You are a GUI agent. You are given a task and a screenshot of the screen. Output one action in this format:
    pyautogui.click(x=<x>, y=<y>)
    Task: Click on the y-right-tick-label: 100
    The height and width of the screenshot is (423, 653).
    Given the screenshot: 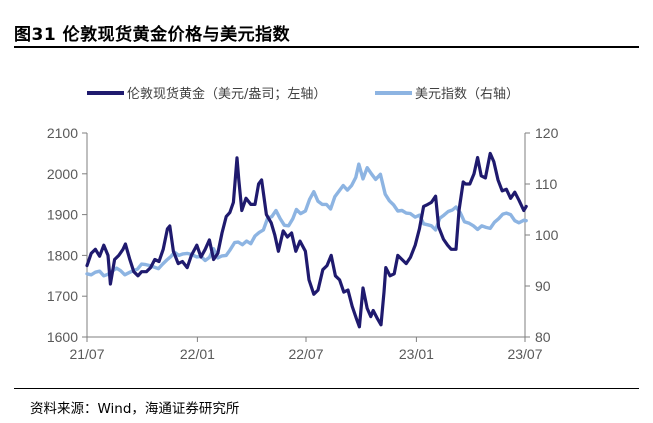 What is the action you would take?
    pyautogui.click(x=547, y=235)
    